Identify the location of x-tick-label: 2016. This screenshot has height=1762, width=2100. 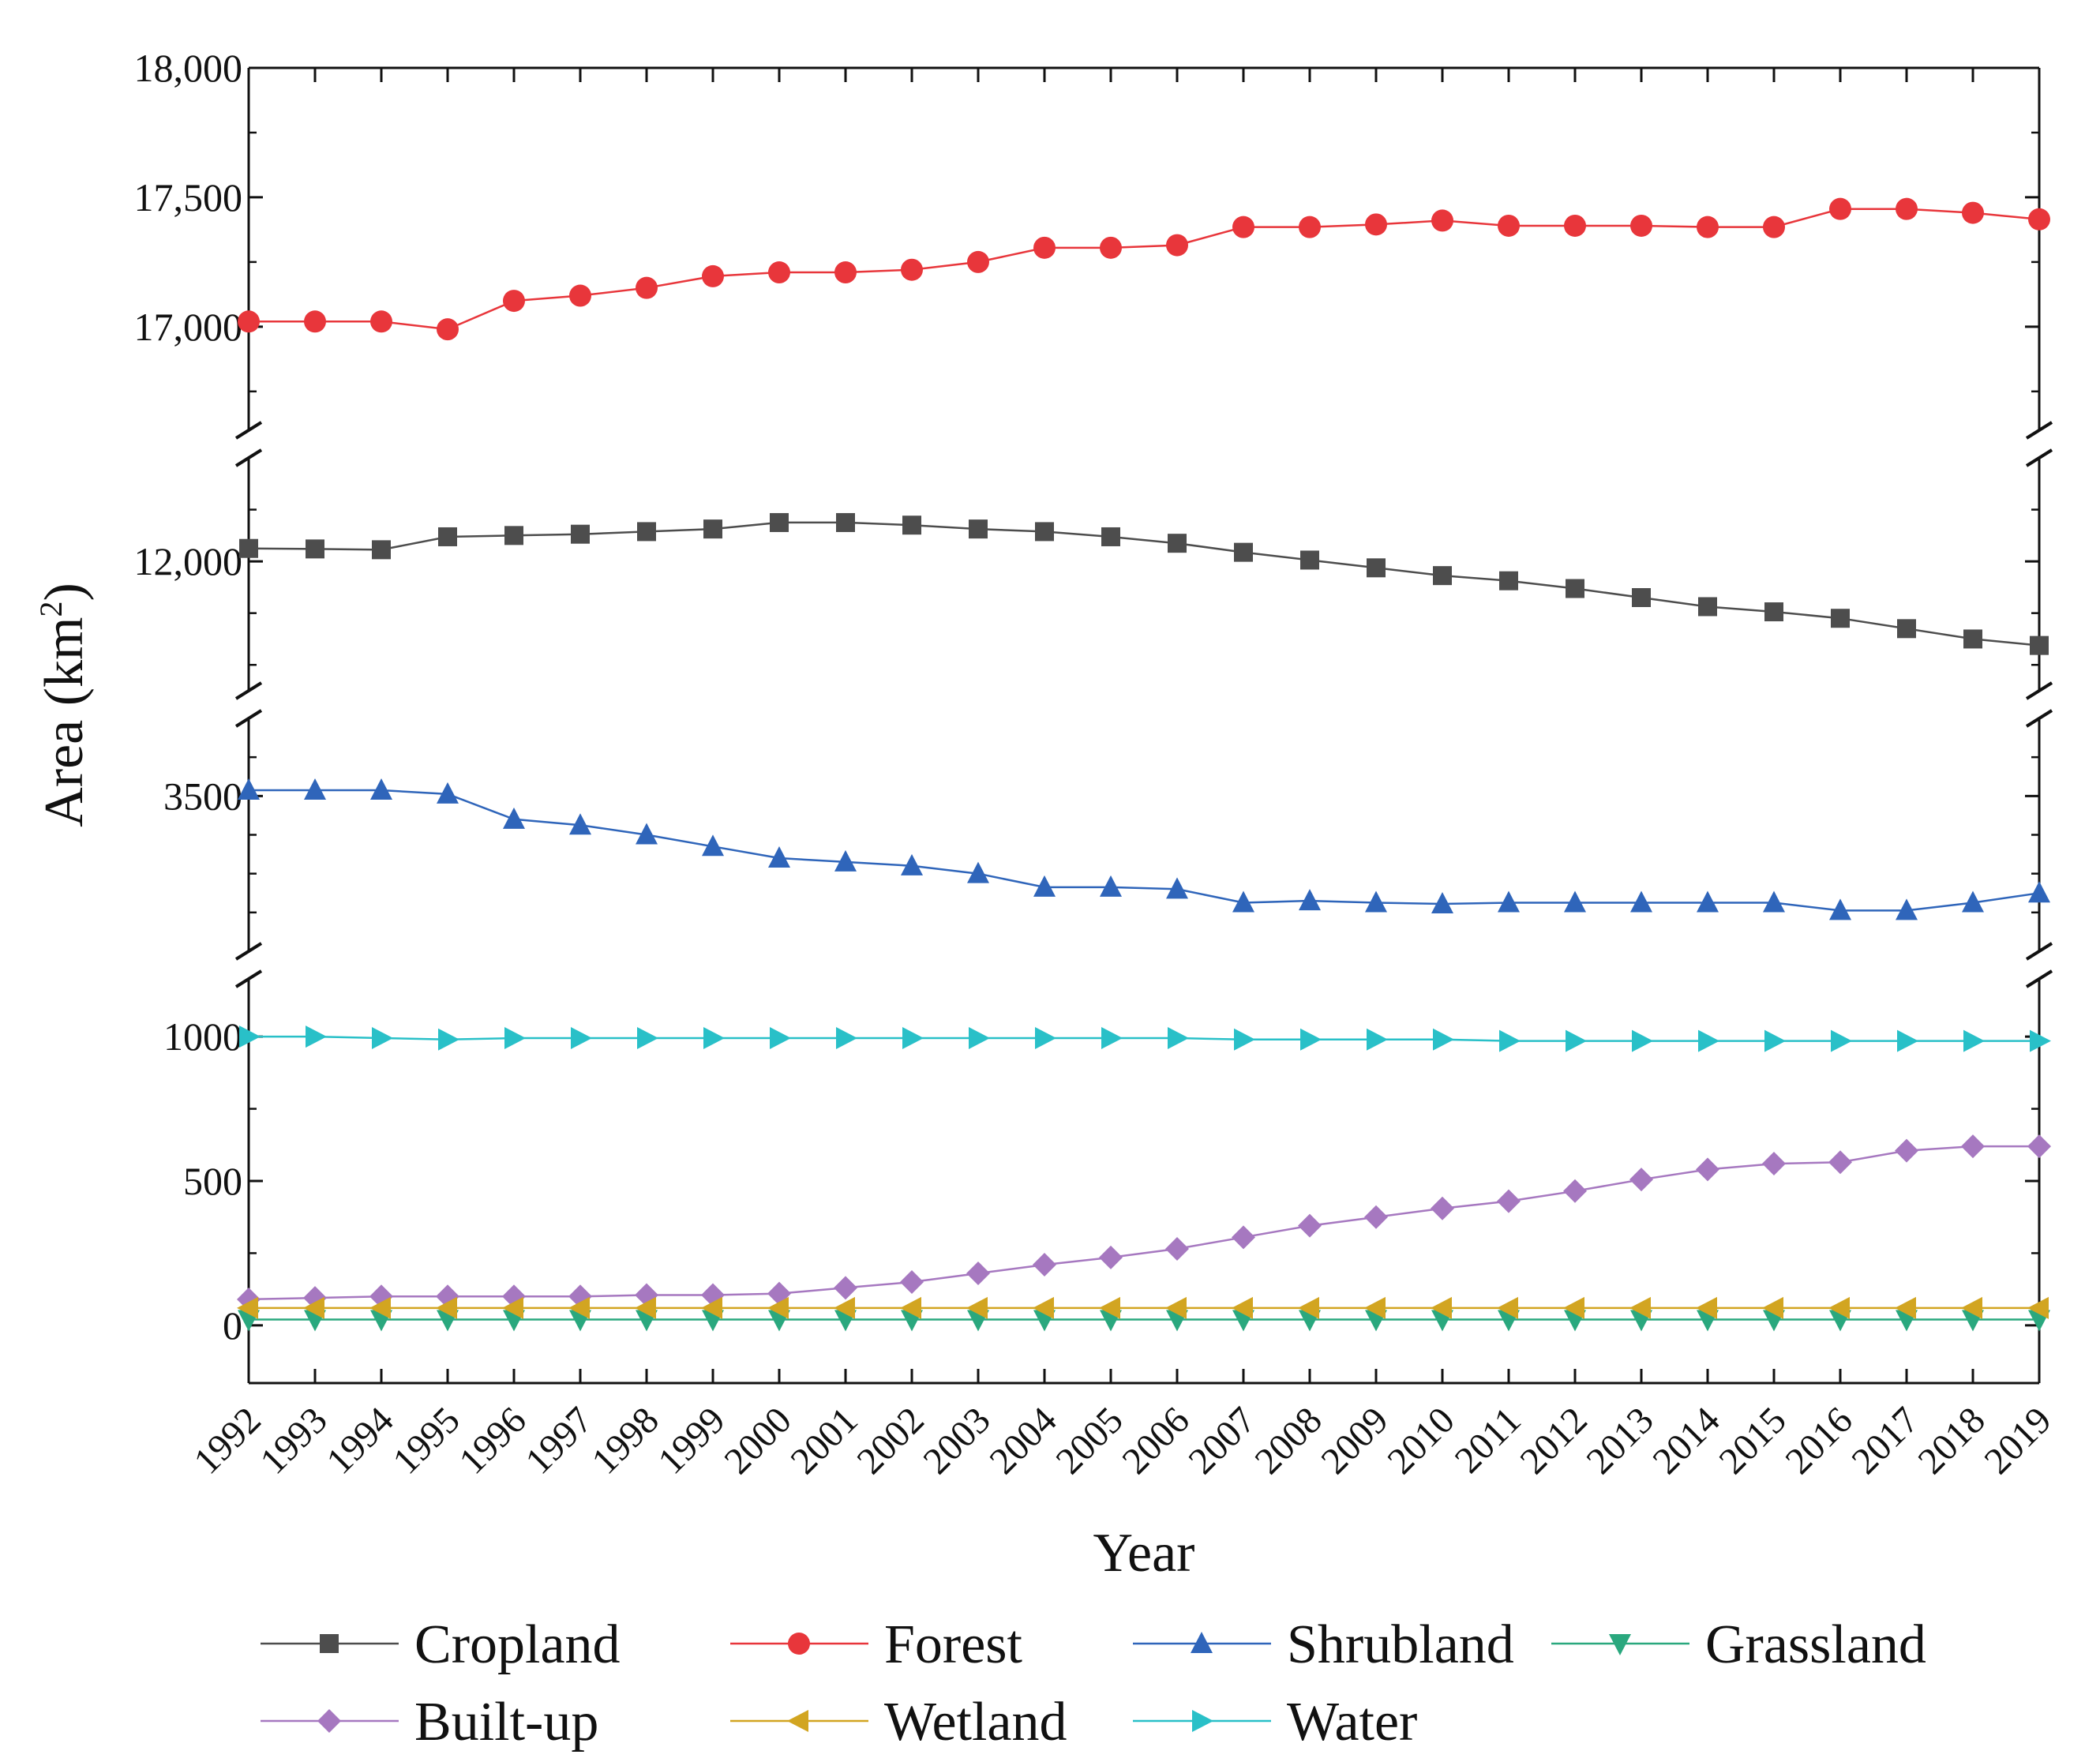
(1818, 1441).